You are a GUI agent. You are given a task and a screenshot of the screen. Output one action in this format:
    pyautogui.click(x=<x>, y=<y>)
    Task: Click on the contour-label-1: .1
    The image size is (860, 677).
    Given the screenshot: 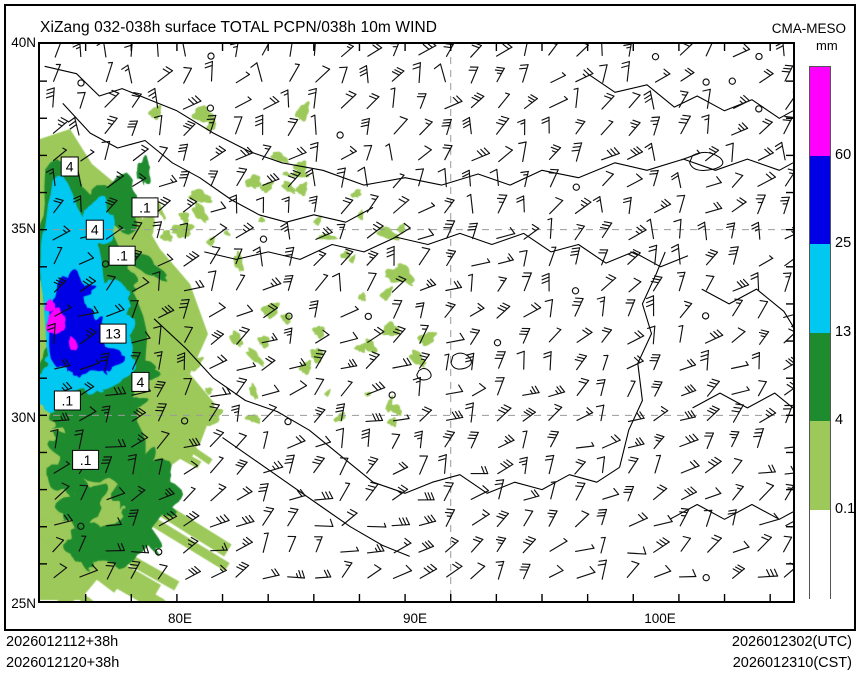 What is the action you would take?
    pyautogui.click(x=145, y=207)
    